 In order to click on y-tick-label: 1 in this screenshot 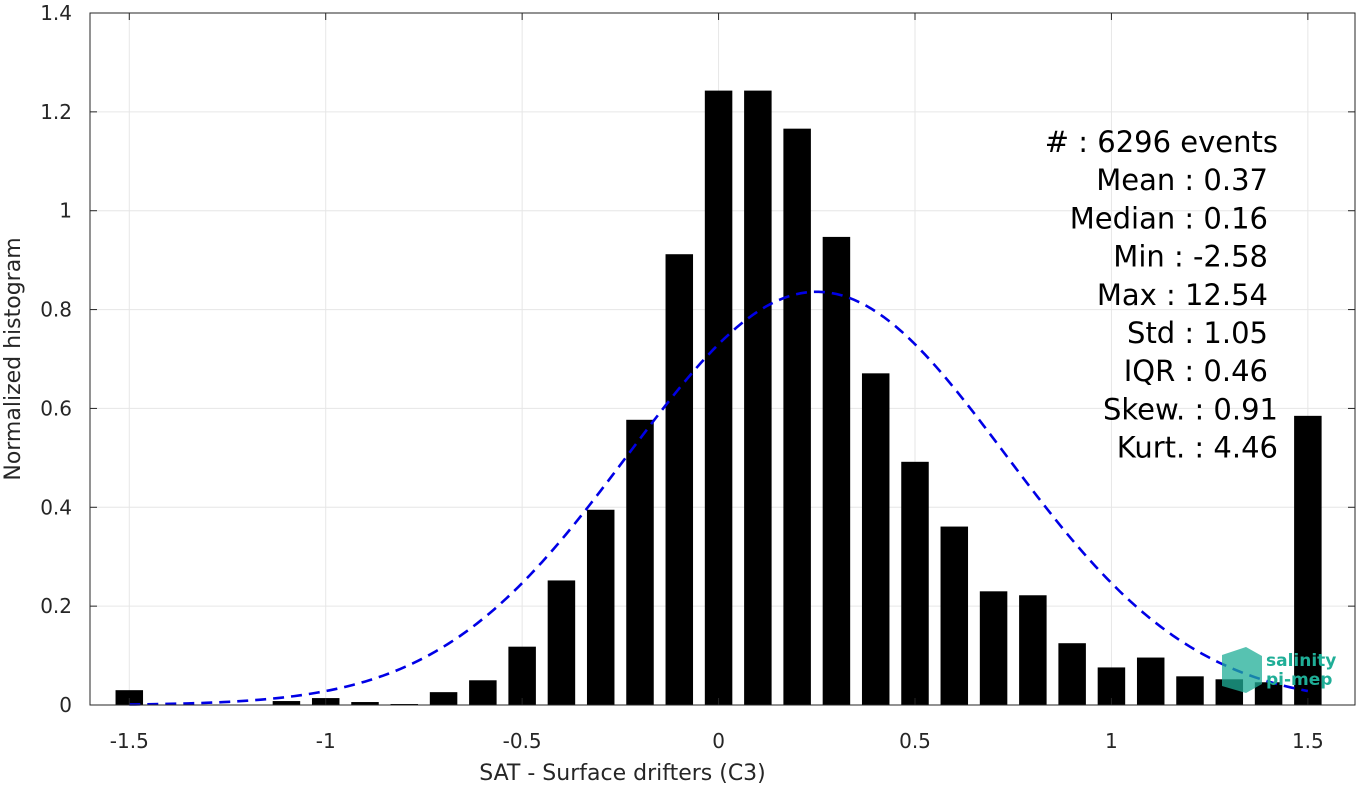, I will do `click(65, 211)`.